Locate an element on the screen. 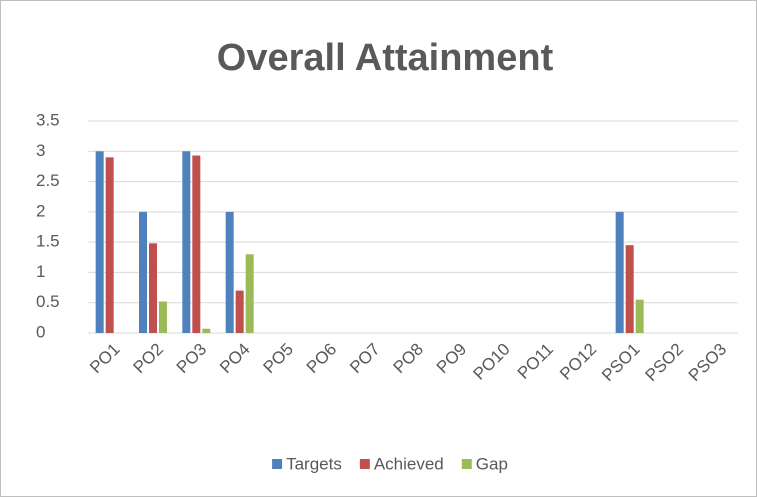  legend-label: Targets is located at coordinates (314, 463).